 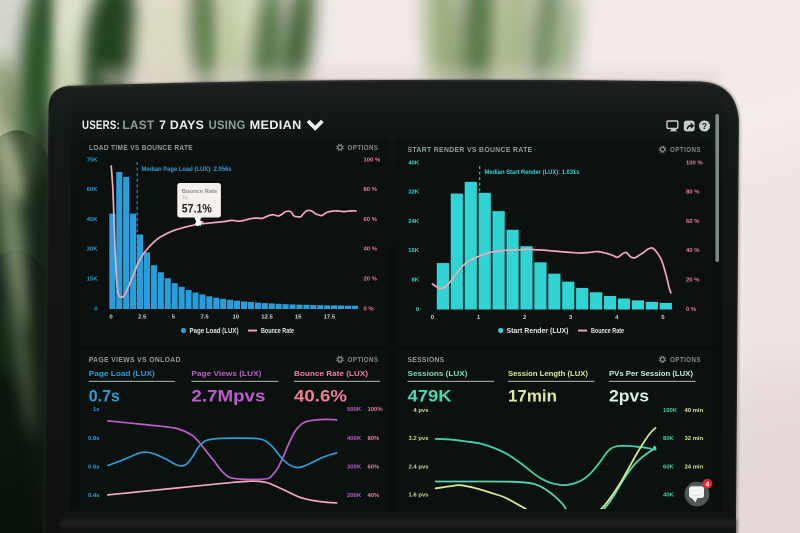 What do you see at coordinates (374, 439) in the screenshot?
I see `svg-text: 80%` at bounding box center [374, 439].